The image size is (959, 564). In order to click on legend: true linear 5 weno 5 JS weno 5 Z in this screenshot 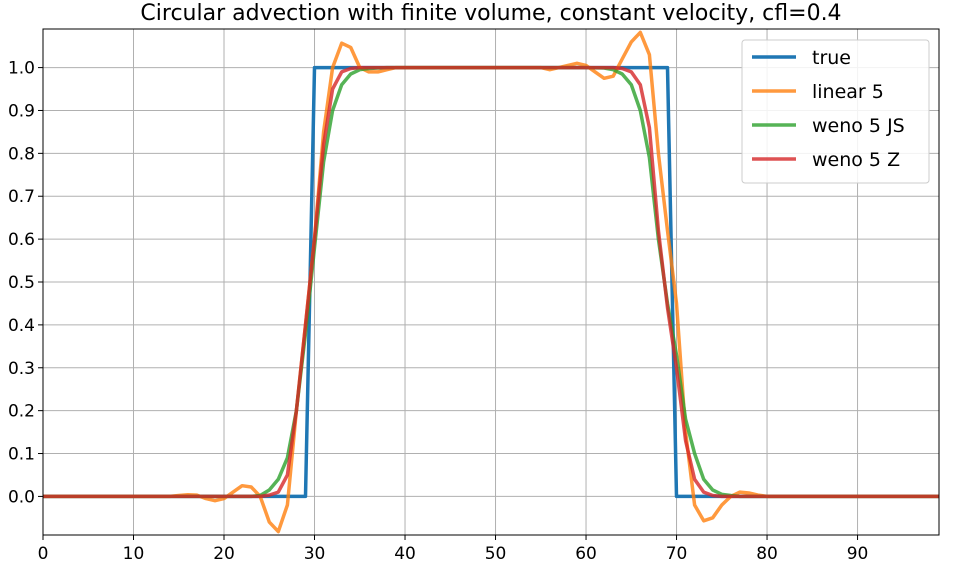, I will do `click(835, 111)`.